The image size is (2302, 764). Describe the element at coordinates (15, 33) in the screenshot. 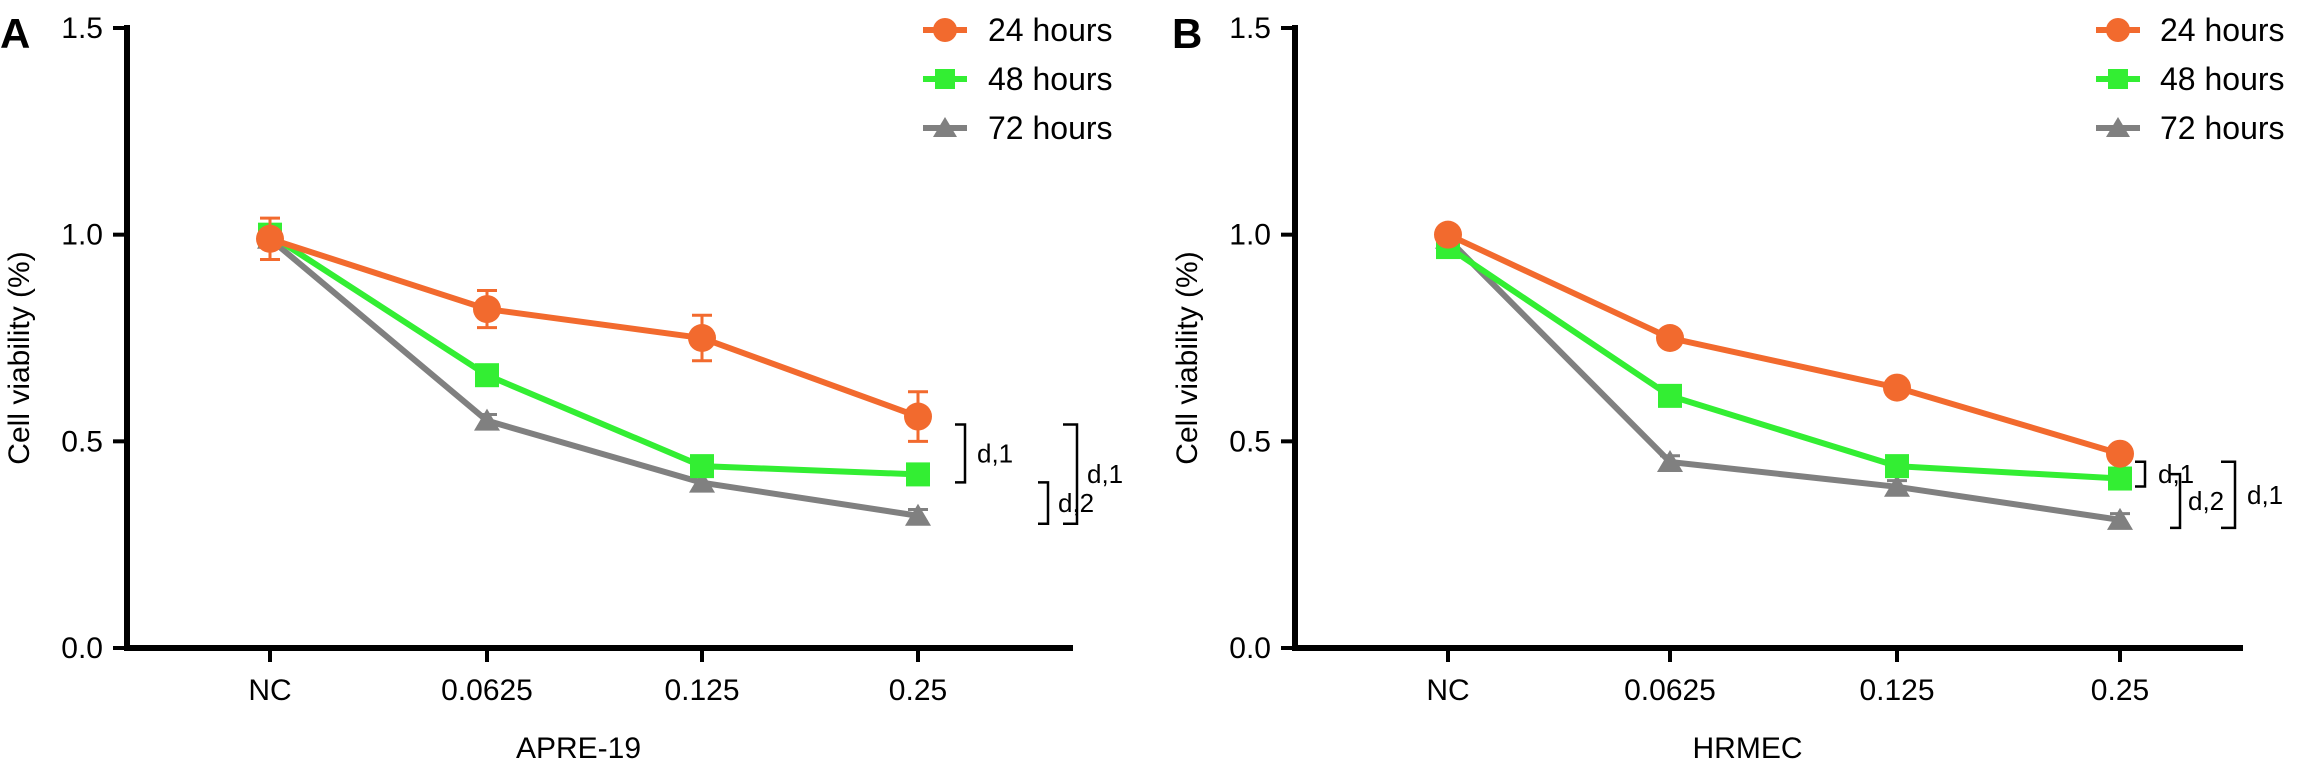

I see `panel-letter: A` at that location.